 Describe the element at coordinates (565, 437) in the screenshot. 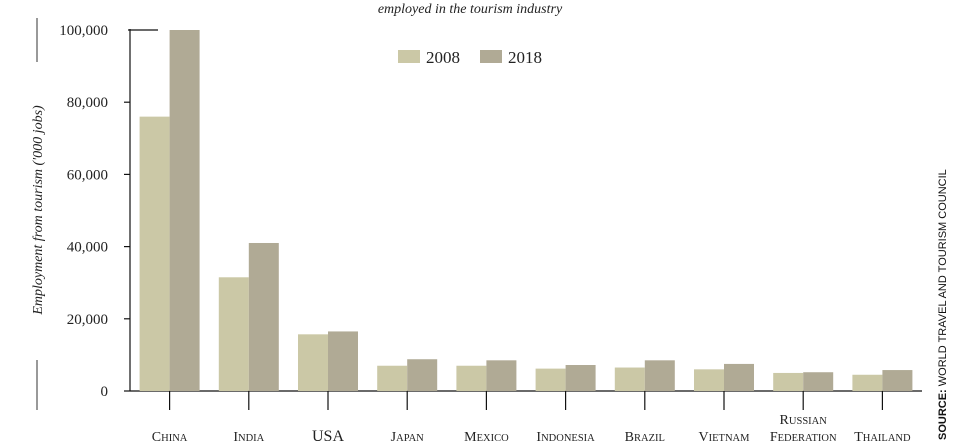

I see `x-tick-label: INDONESIA` at that location.